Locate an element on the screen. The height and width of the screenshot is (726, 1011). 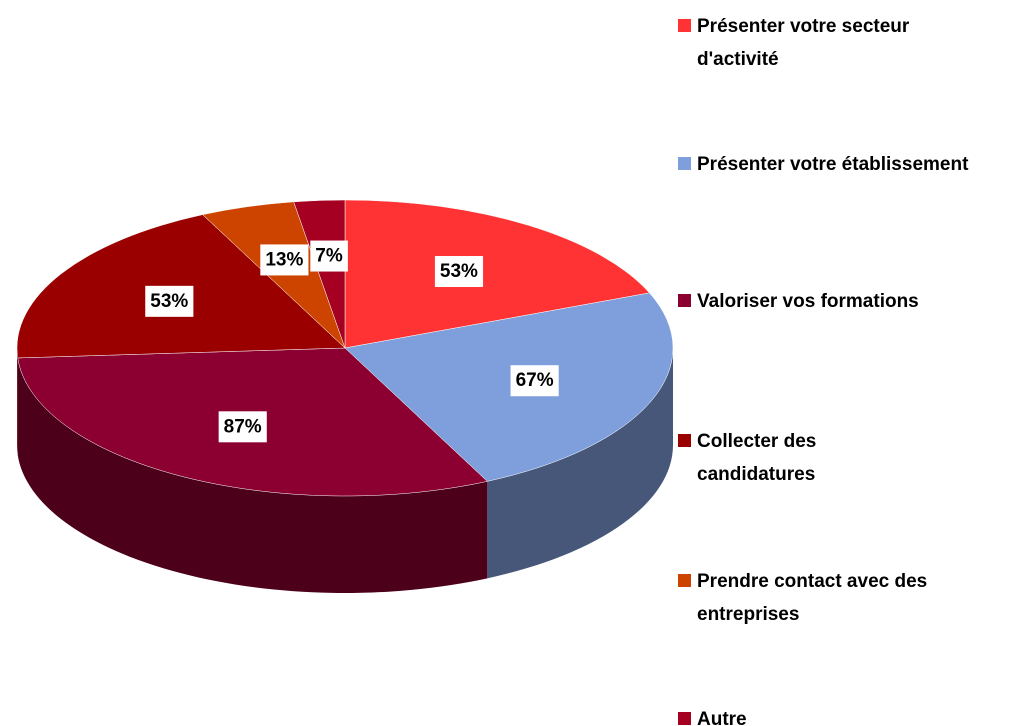
legend-item: Valoriser vos formations is located at coordinates (828, 301).